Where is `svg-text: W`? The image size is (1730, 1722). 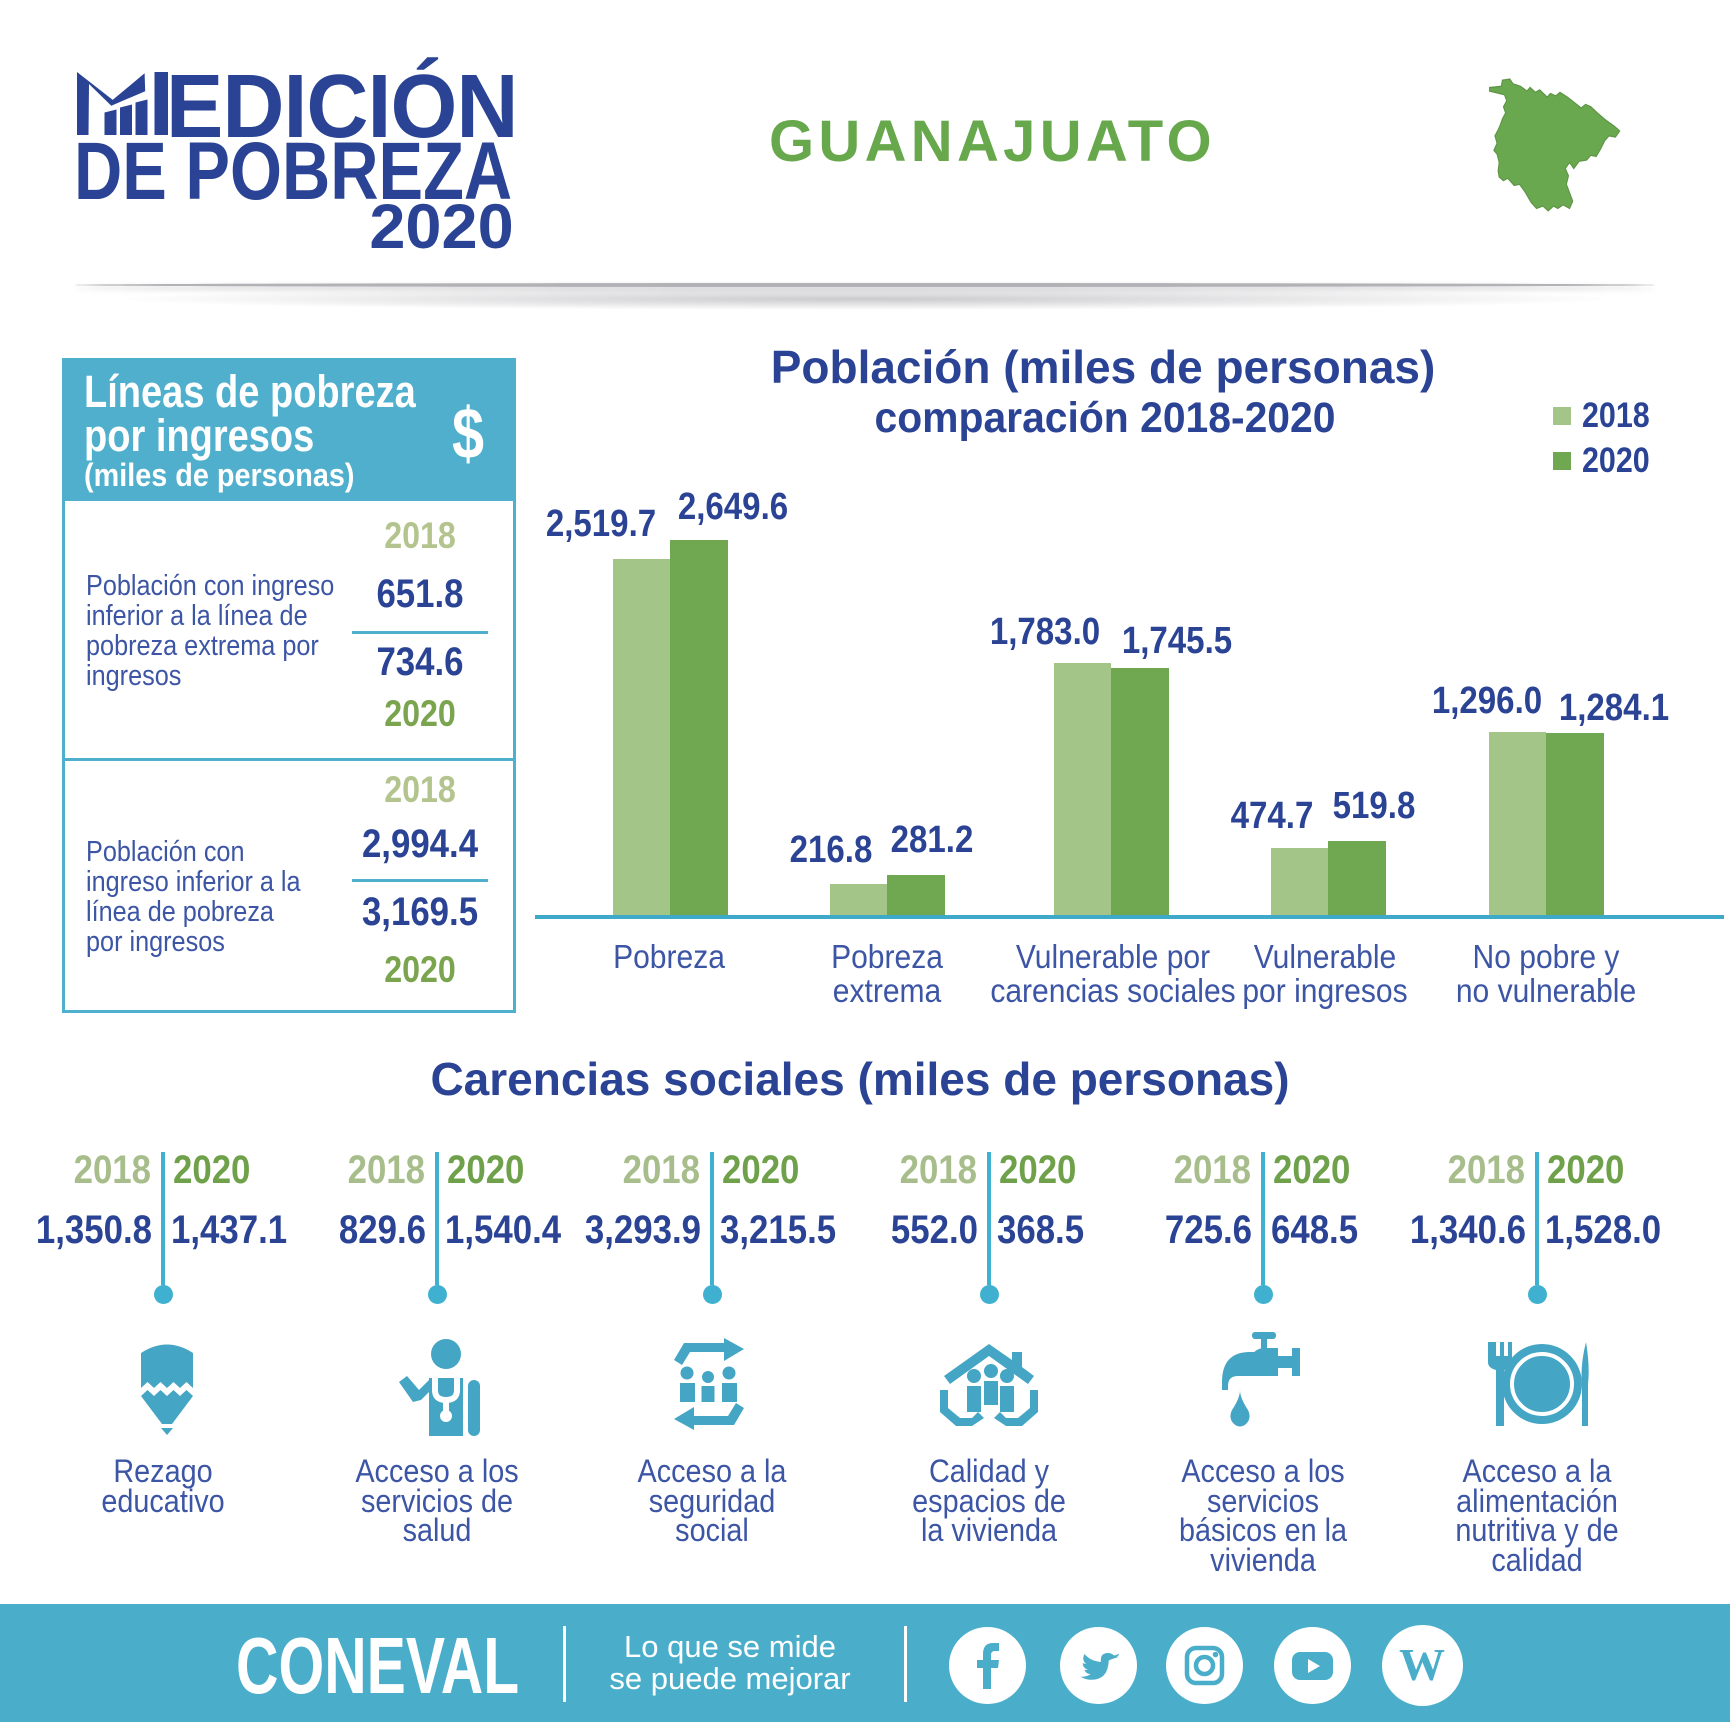
svg-text: W is located at coordinates (1422, 1664).